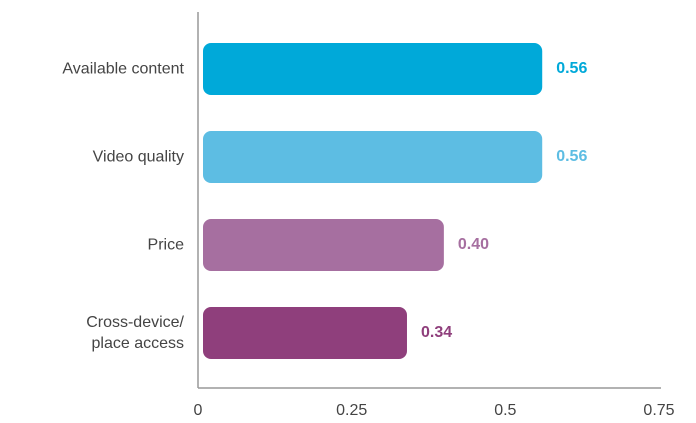 The height and width of the screenshot is (423, 696). What do you see at coordinates (123, 69) in the screenshot?
I see `y-tick-label: Available content` at bounding box center [123, 69].